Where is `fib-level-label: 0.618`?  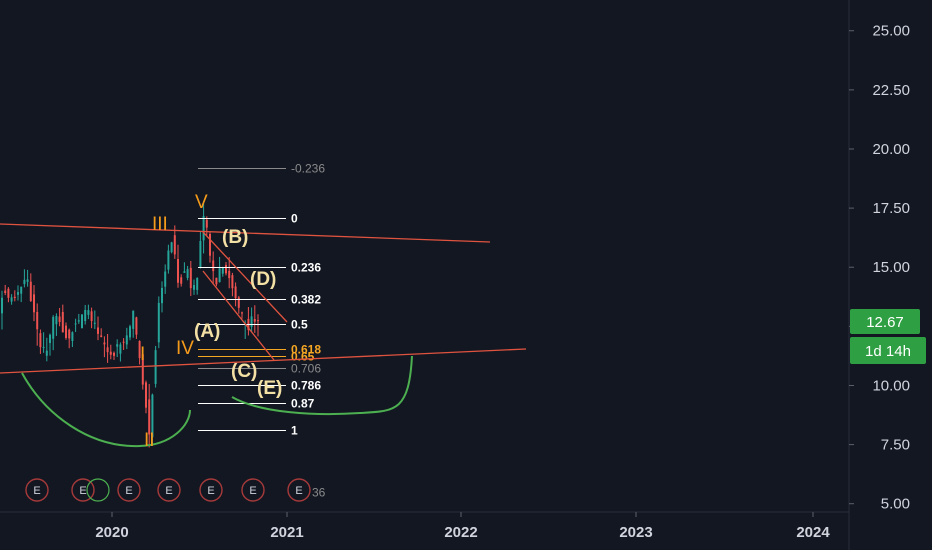 fib-level-label: 0.618 is located at coordinates (306, 350).